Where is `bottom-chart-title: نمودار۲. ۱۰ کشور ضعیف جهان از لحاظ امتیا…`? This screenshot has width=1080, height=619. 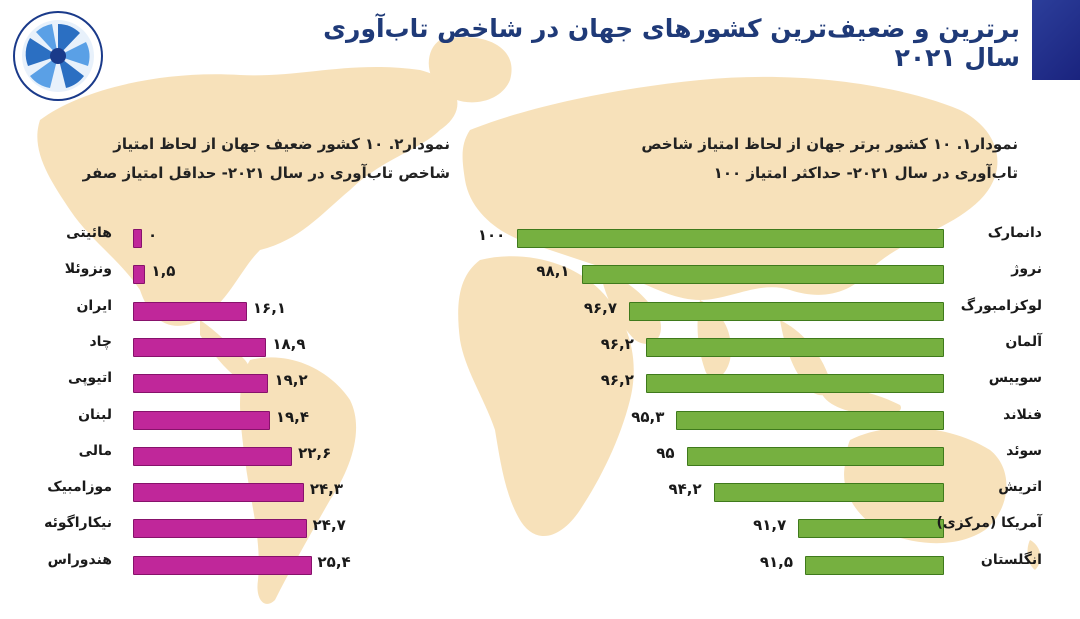
bottom-chart-title: نمودار۲. ۱۰ کشور ضعیف جهان از لحاظ امتیا… is located at coordinates (266, 158).